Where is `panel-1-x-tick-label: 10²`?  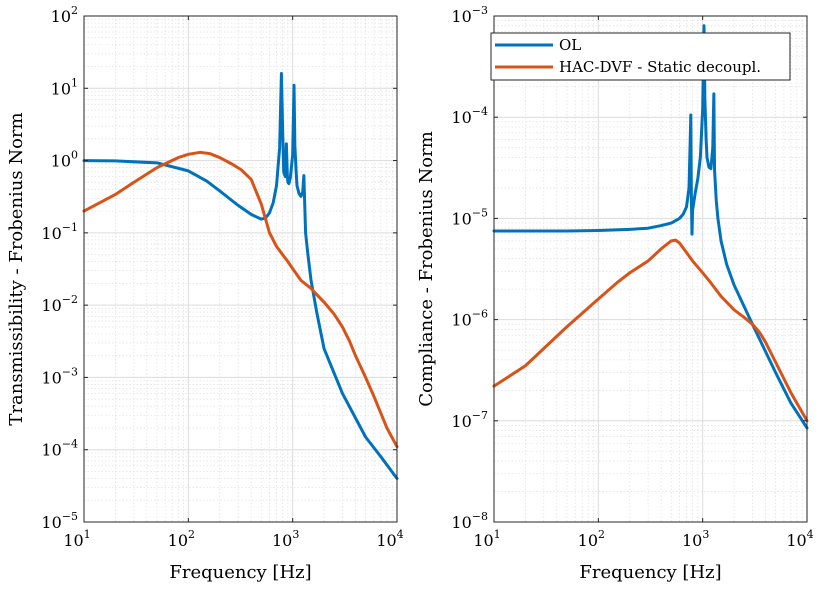 panel-1-x-tick-label: 10² is located at coordinates (591, 539).